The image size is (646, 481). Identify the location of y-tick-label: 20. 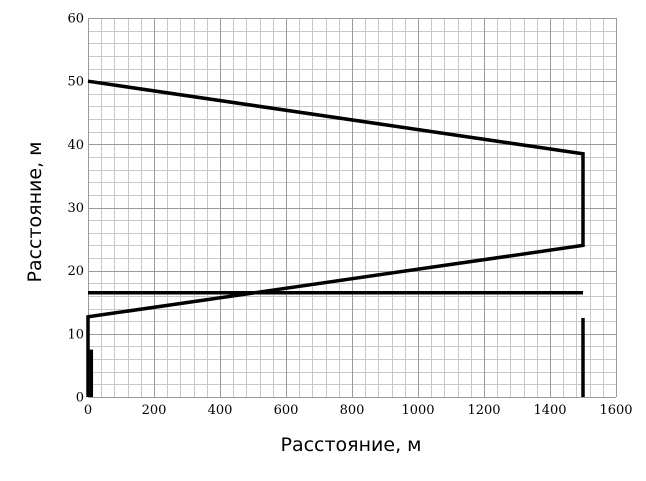
(75, 271).